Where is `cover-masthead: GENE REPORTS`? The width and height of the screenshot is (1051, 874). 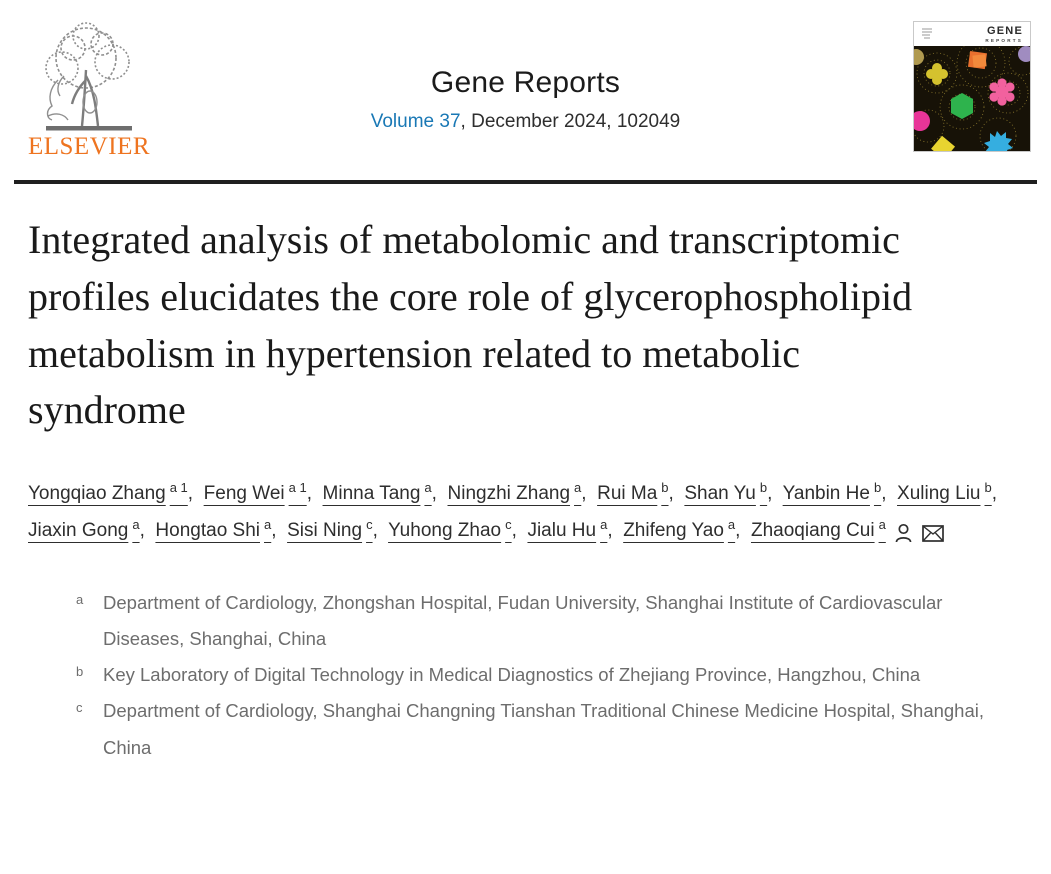 cover-masthead: GENE REPORTS is located at coordinates (972, 34).